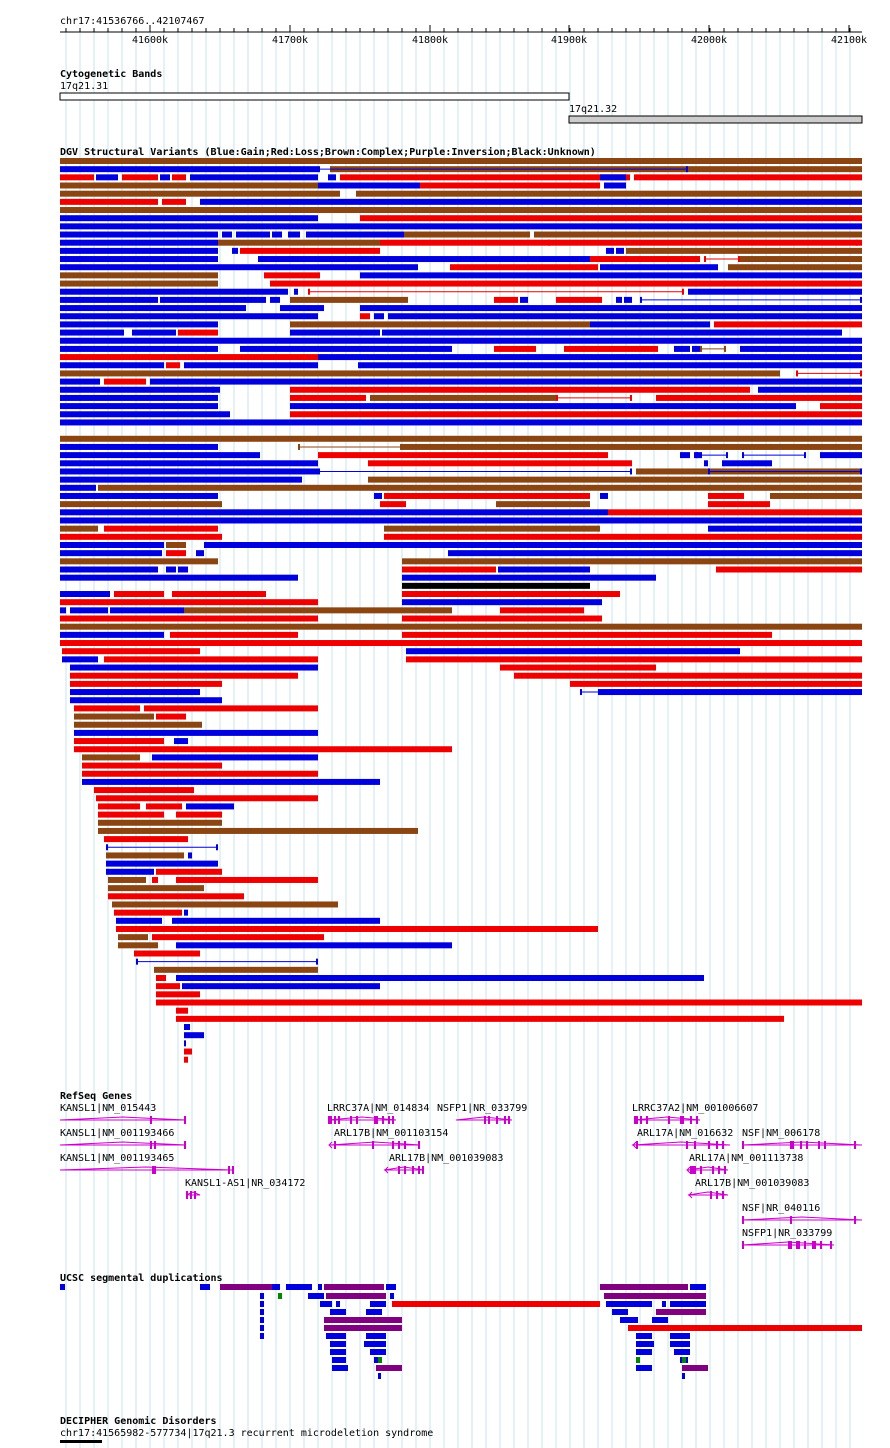  I want to click on cytoband-track: Cytogenetic Bands 17q21.31 17q21.32, so click(461, 96).